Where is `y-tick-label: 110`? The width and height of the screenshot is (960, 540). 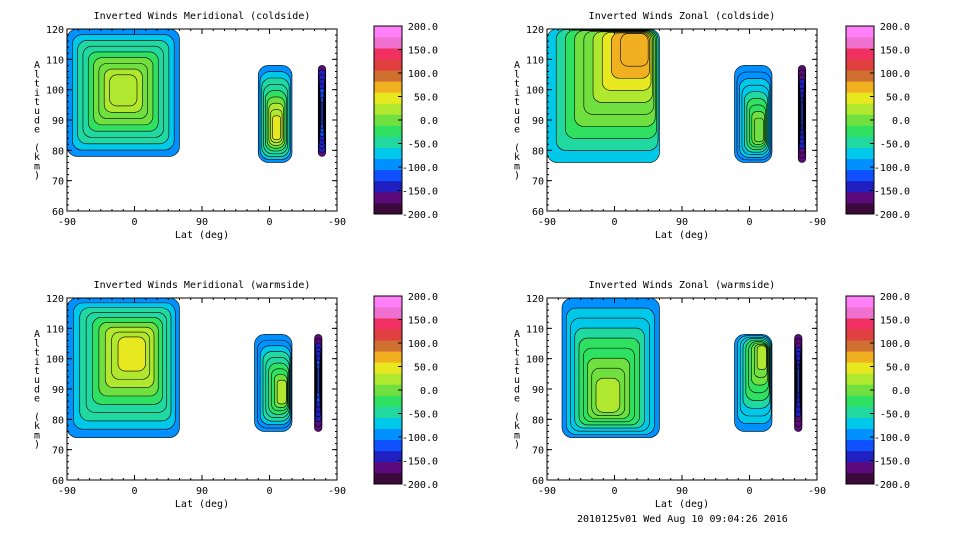
y-tick-label: 110 is located at coordinates (535, 329).